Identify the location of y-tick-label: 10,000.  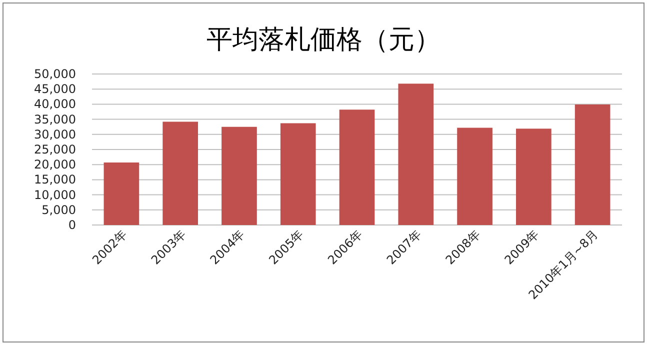
(55, 195).